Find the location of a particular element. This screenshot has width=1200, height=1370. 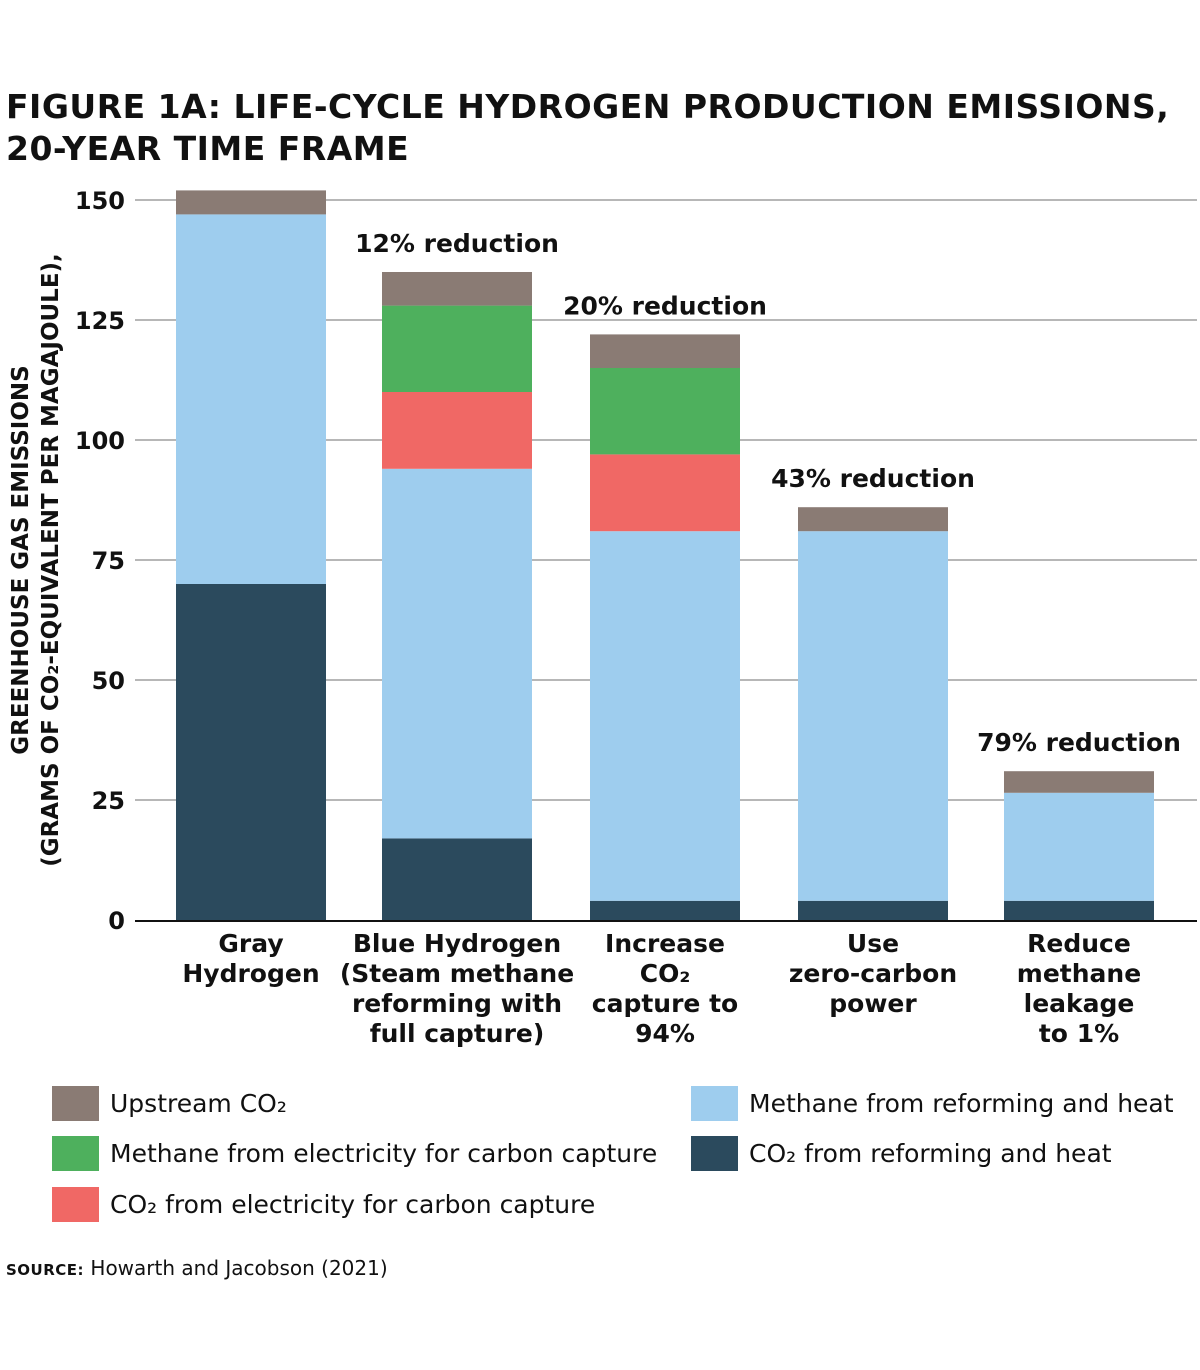

x-category-label: Gray Hydrogen is located at coordinates (250, 958).